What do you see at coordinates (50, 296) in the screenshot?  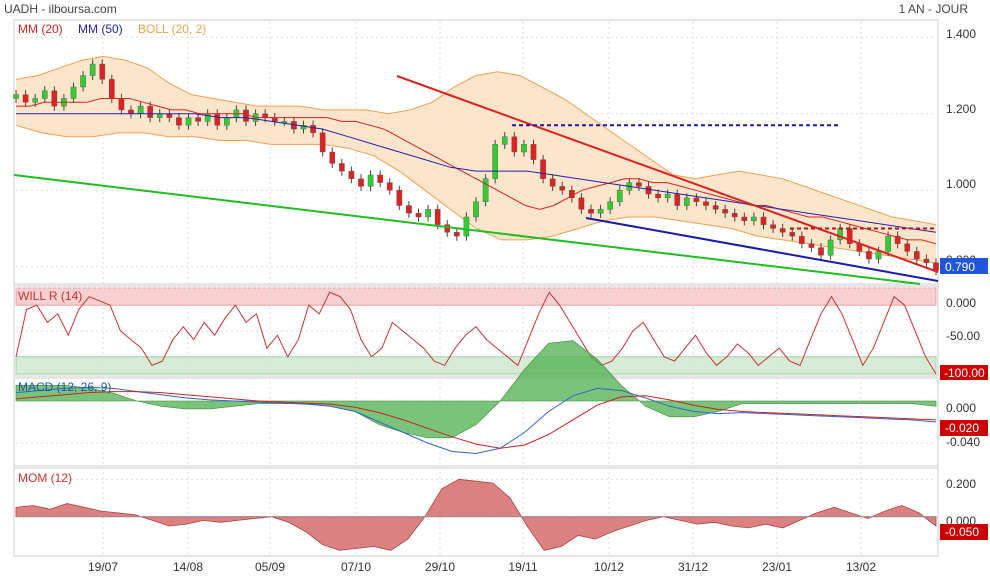 I see `legend-willr: WILL R (14)` at bounding box center [50, 296].